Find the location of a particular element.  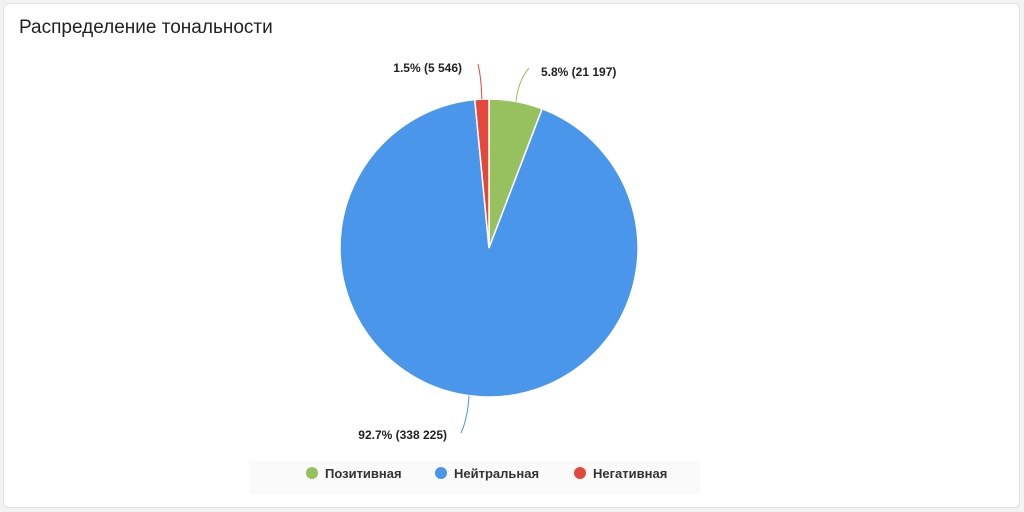

legend-label-2: Нейтральная is located at coordinates (496, 473).